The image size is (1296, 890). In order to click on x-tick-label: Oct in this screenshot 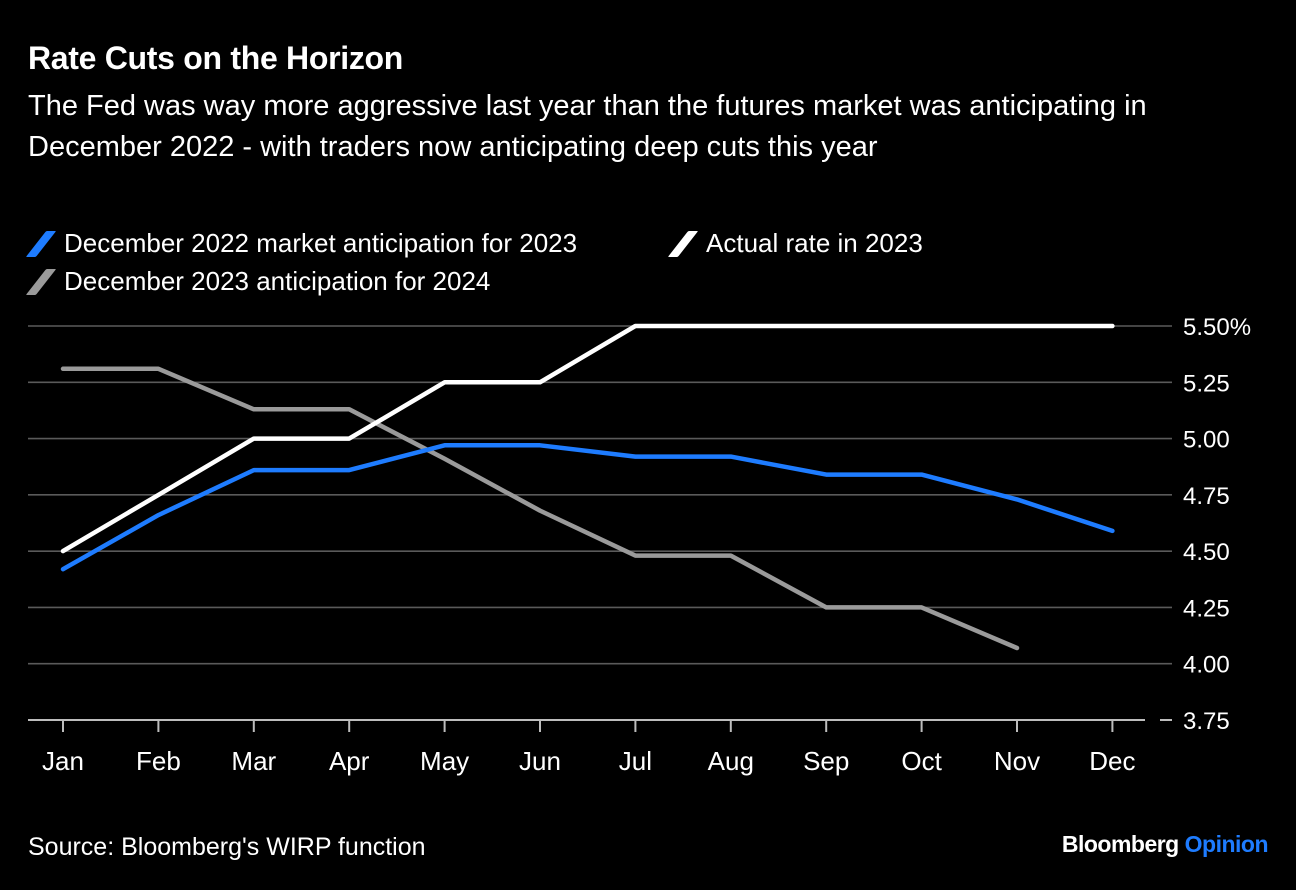, I will do `click(921, 761)`.